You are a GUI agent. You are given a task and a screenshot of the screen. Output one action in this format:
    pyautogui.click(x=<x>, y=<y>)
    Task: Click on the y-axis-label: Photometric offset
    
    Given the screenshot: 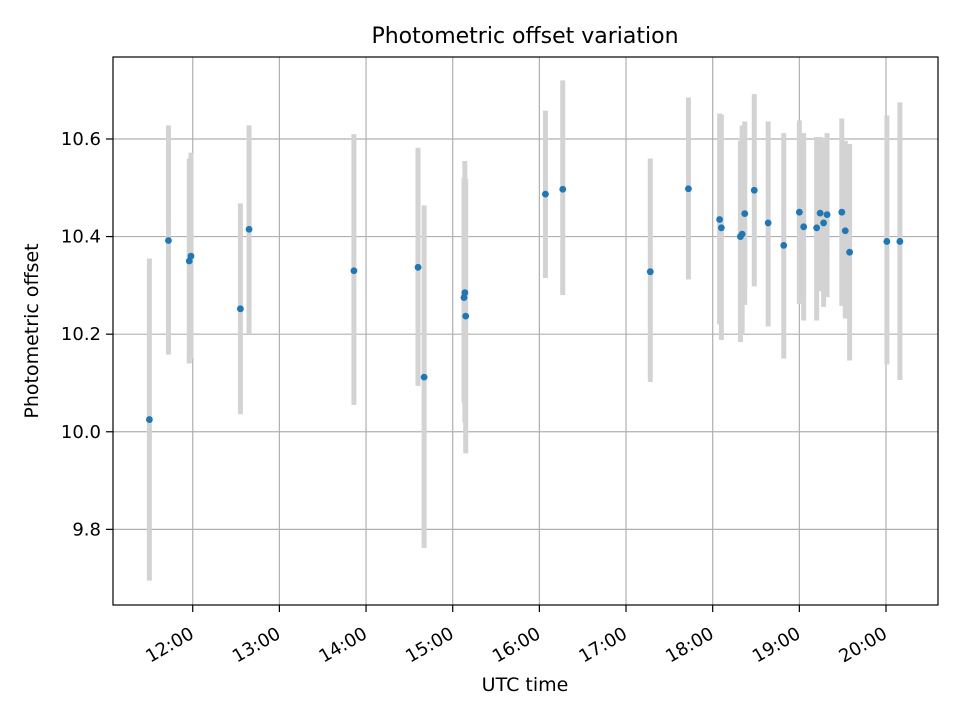 What is the action you would take?
    pyautogui.click(x=32, y=330)
    